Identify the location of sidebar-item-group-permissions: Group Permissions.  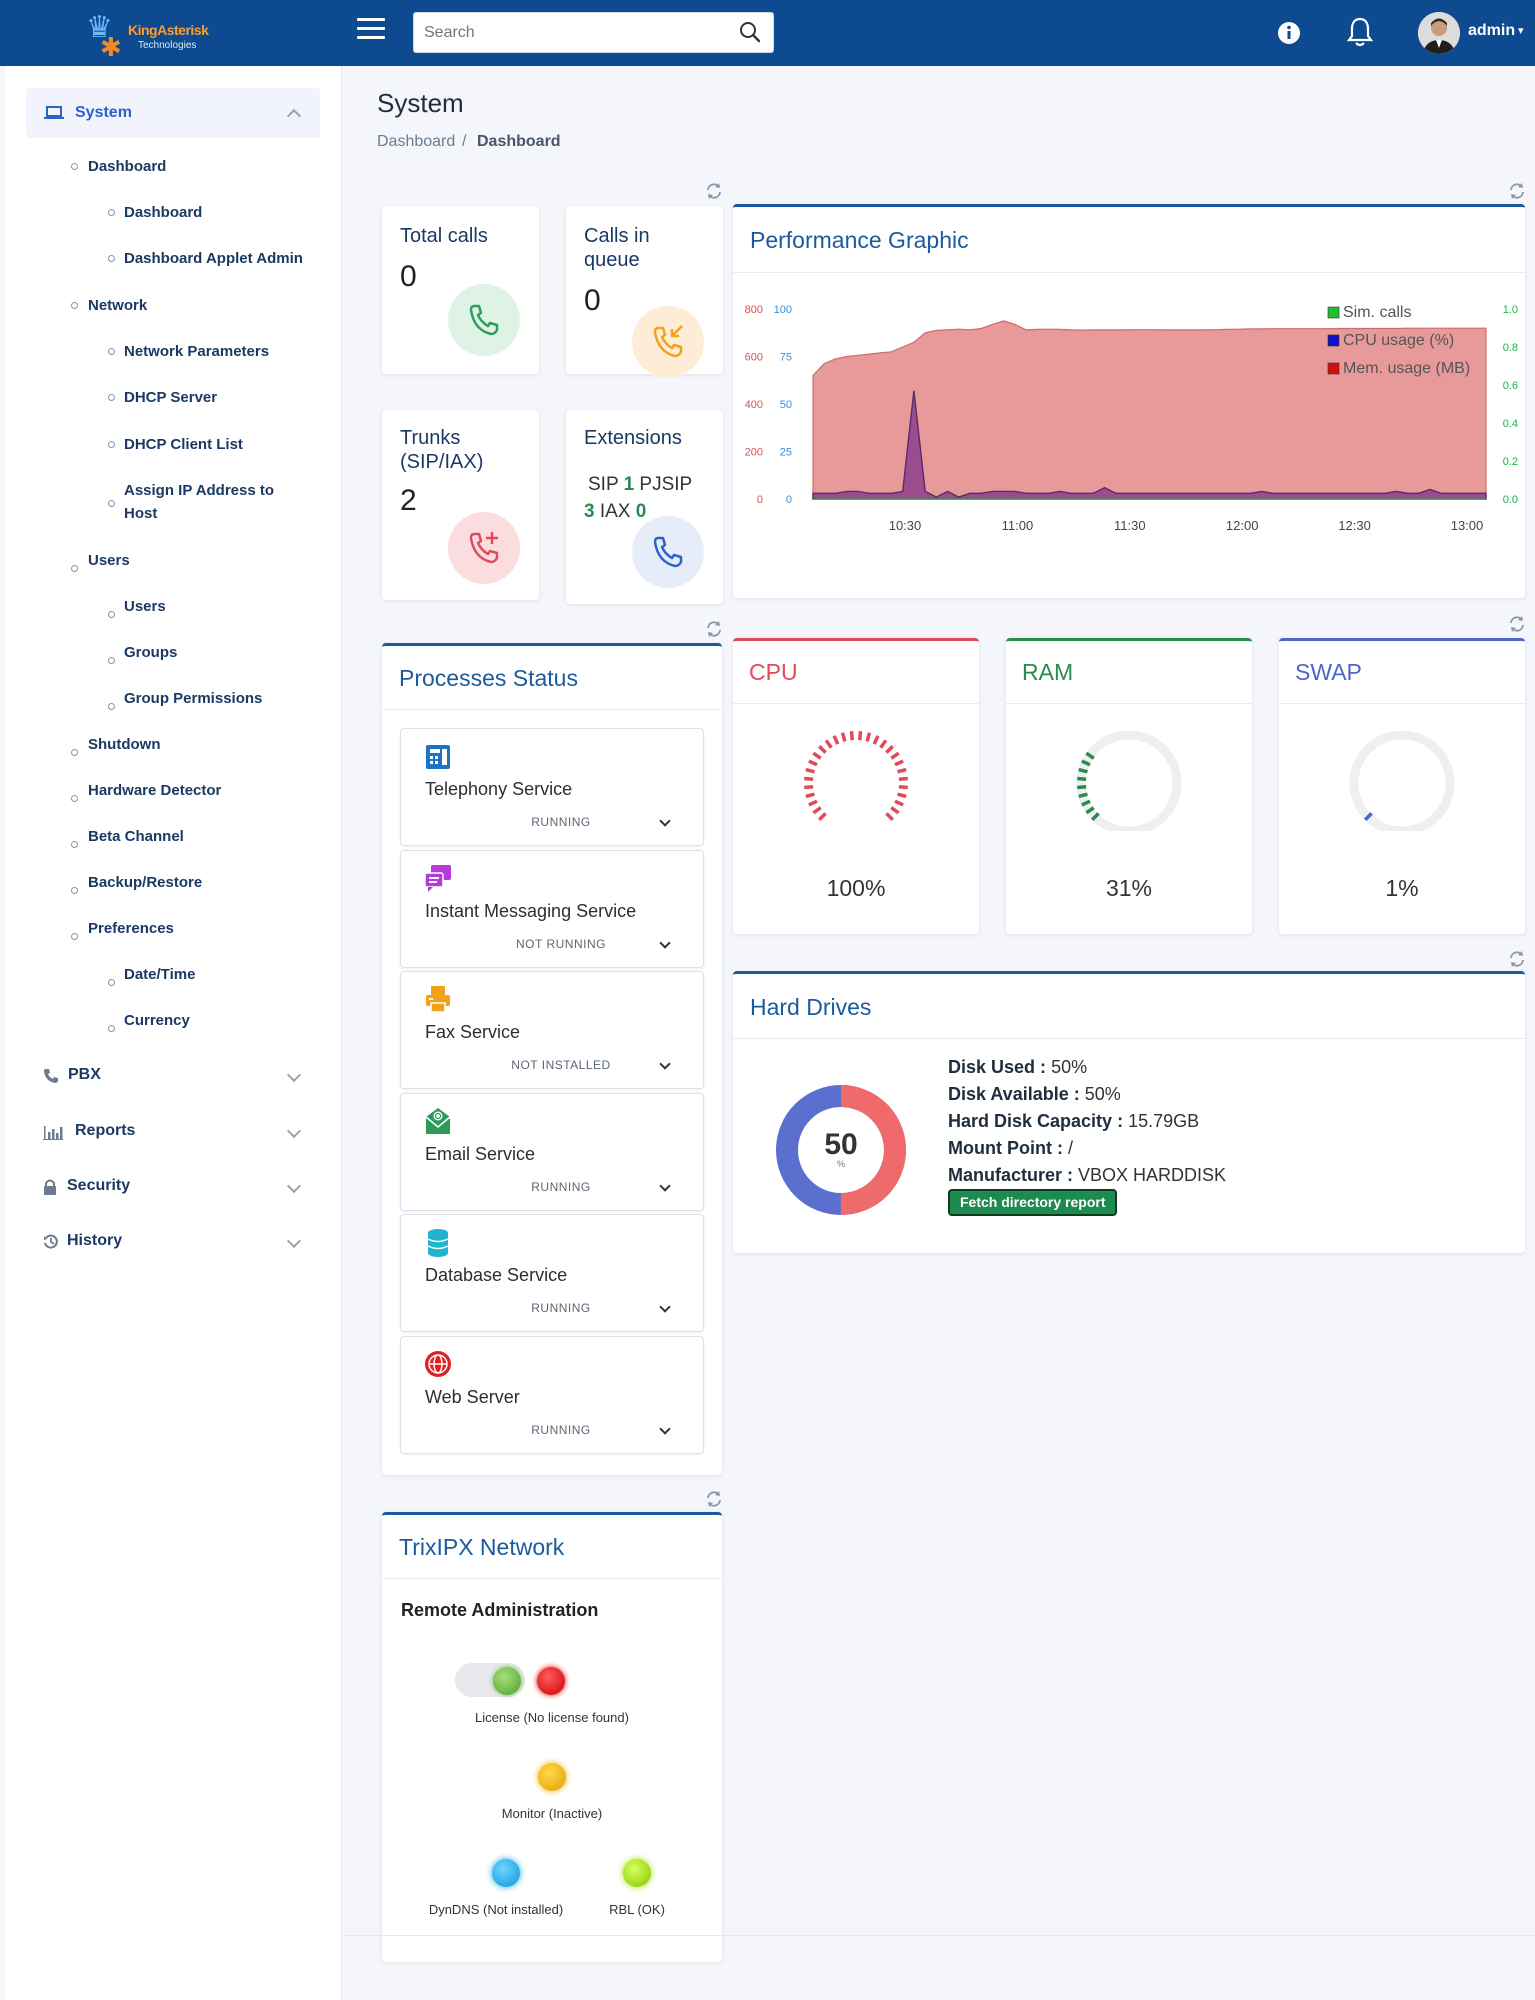
(193, 698).